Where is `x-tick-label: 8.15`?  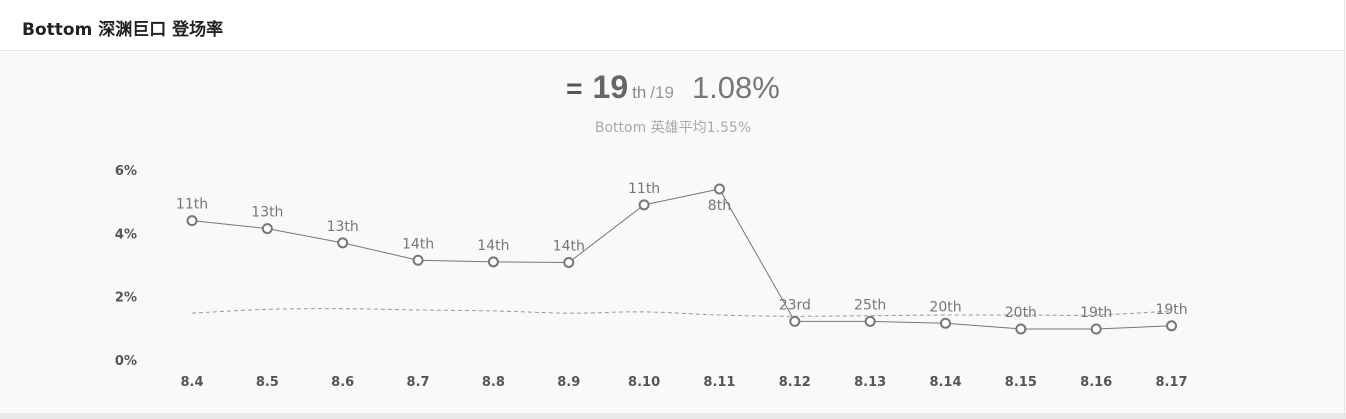 x-tick-label: 8.15 is located at coordinates (1021, 382).